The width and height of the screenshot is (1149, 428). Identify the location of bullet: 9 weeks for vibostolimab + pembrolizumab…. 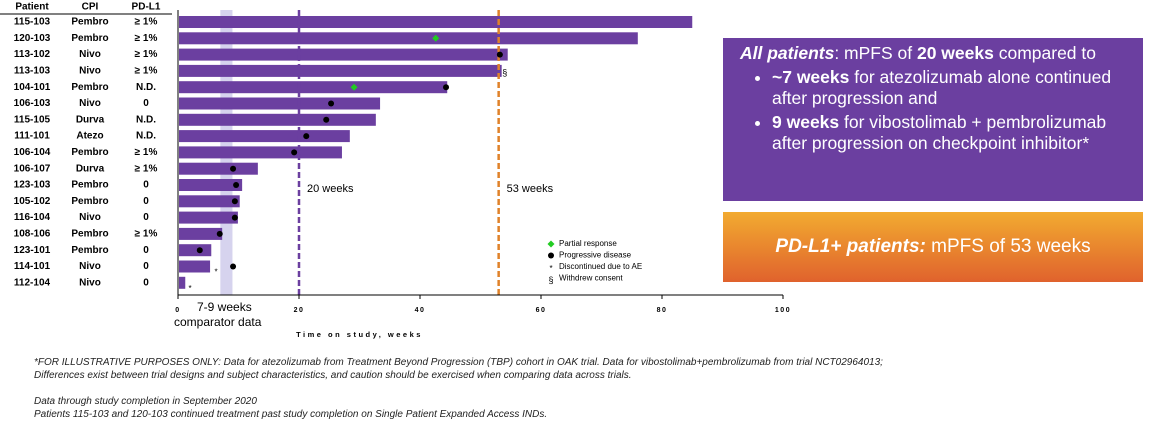
(950, 133).